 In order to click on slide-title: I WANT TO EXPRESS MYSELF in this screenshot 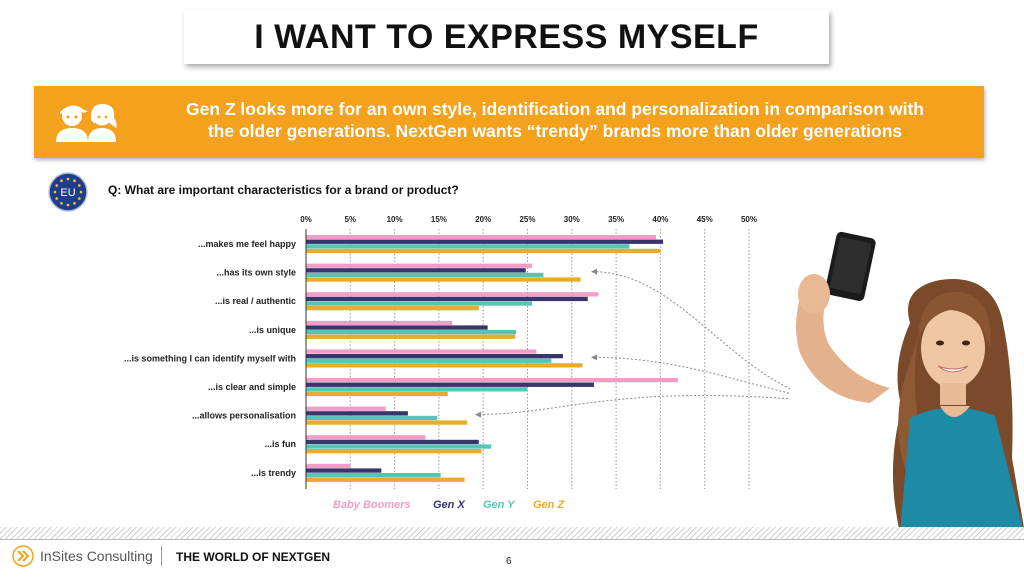, I will do `click(506, 36)`.